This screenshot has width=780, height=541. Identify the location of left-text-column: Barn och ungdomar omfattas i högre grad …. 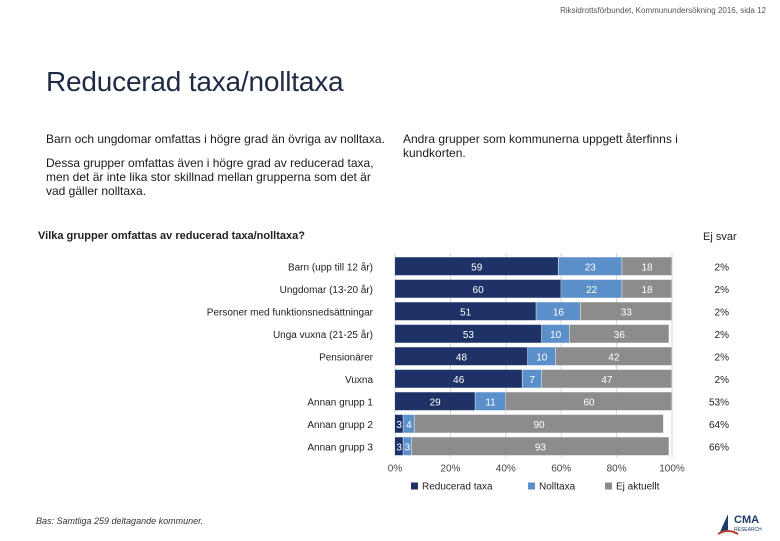
(216, 170).